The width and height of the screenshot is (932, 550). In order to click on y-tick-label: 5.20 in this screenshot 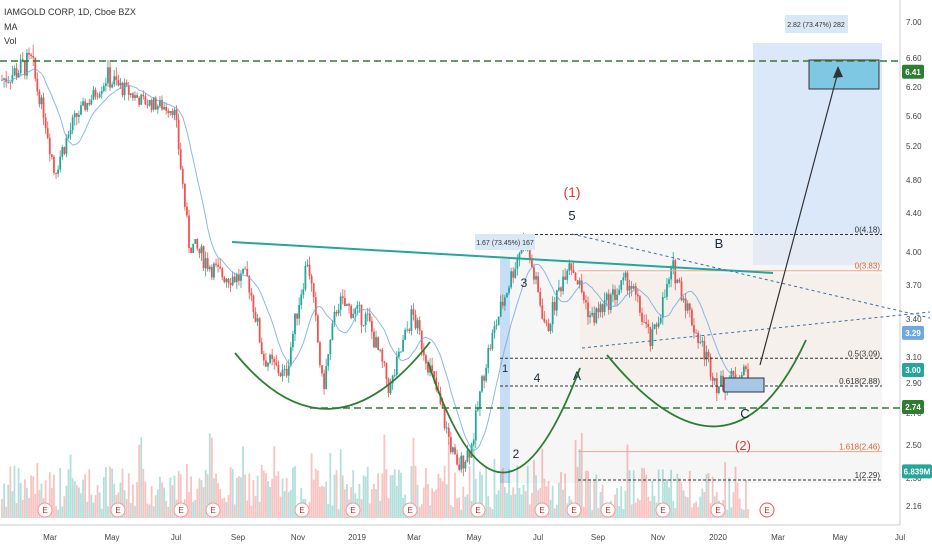, I will do `click(914, 146)`.